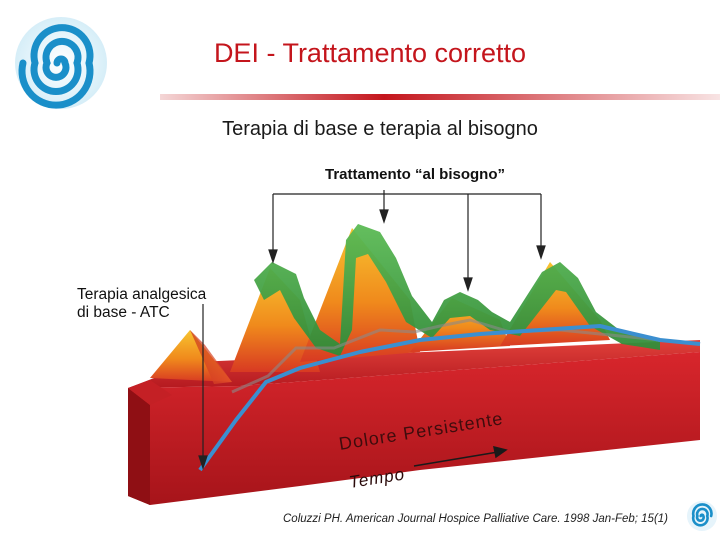 The width and height of the screenshot is (720, 540). Describe the element at coordinates (440, 97) in the screenshot. I see `title-divider` at that location.